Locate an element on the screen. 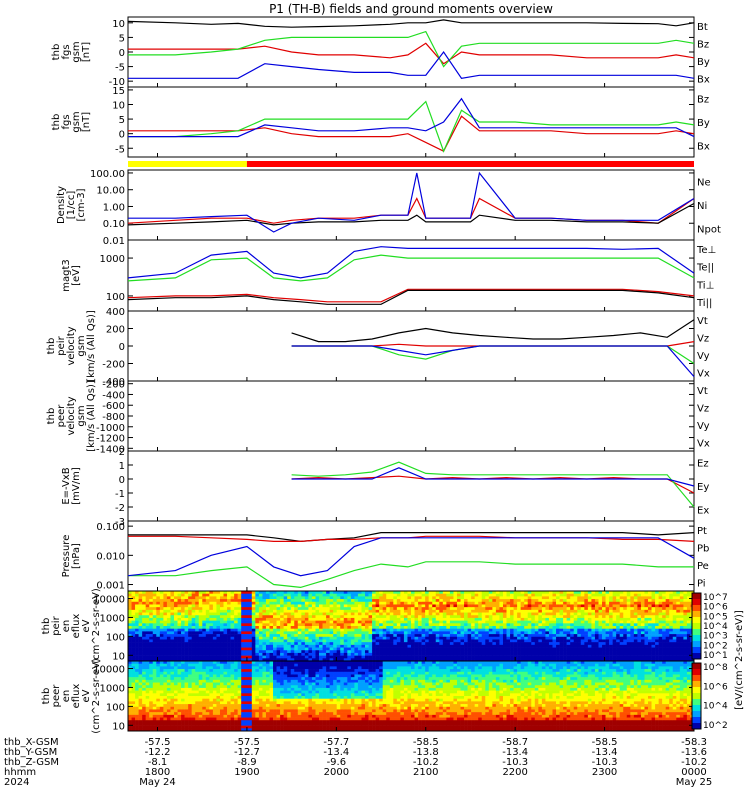  x-tick-value: -13.6 is located at coordinates (694, 752).